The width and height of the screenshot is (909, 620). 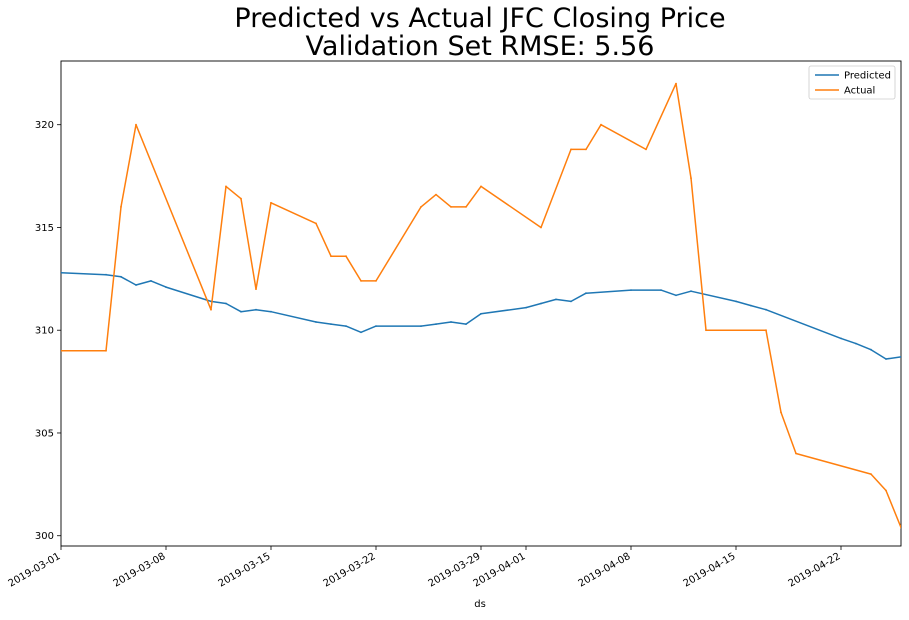 I want to click on legend-label-actual: Actual, so click(x=859, y=91).